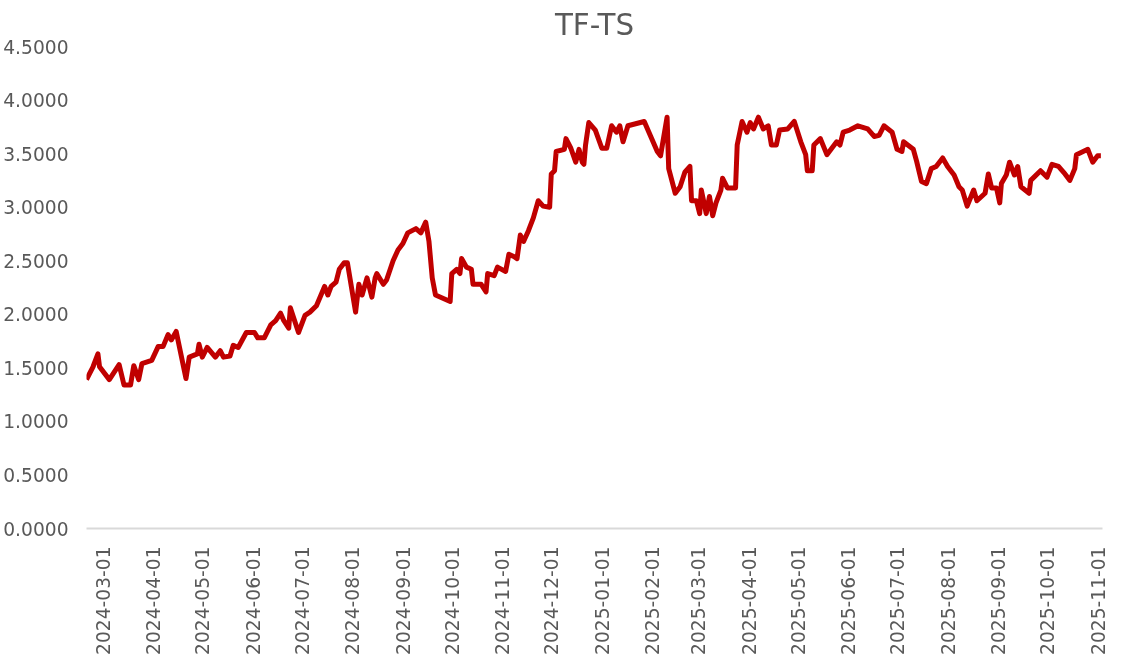  Describe the element at coordinates (798, 600) in the screenshot. I see `x-tick-label: 2025-05-01` at that location.